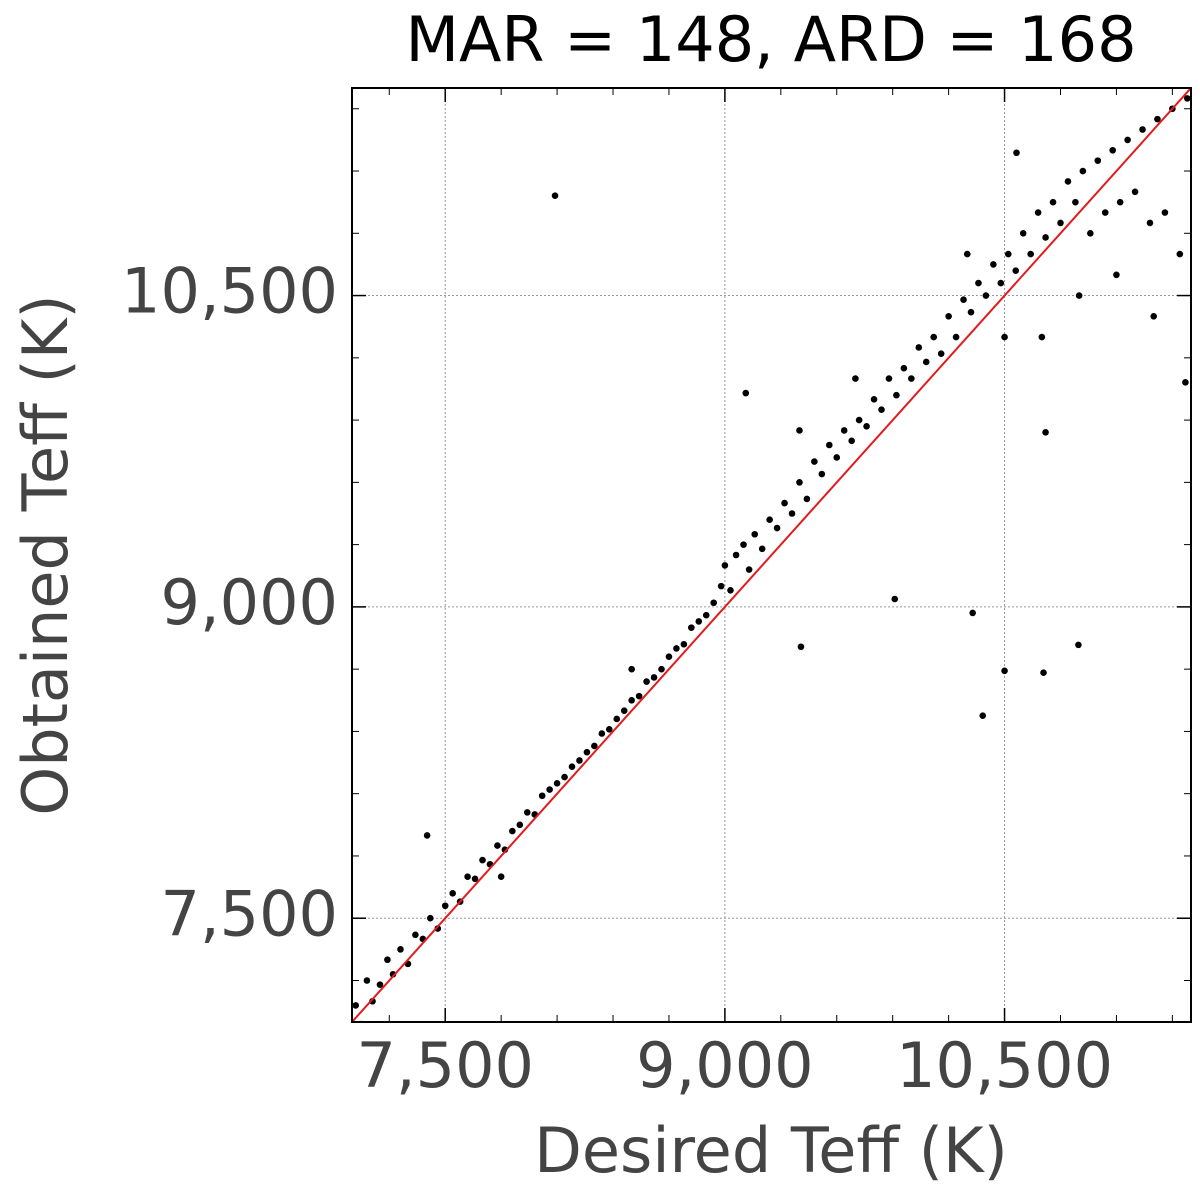 Image resolution: width=1200 pixels, height=1200 pixels. I want to click on y-tick-label: 9,000, so click(250, 602).